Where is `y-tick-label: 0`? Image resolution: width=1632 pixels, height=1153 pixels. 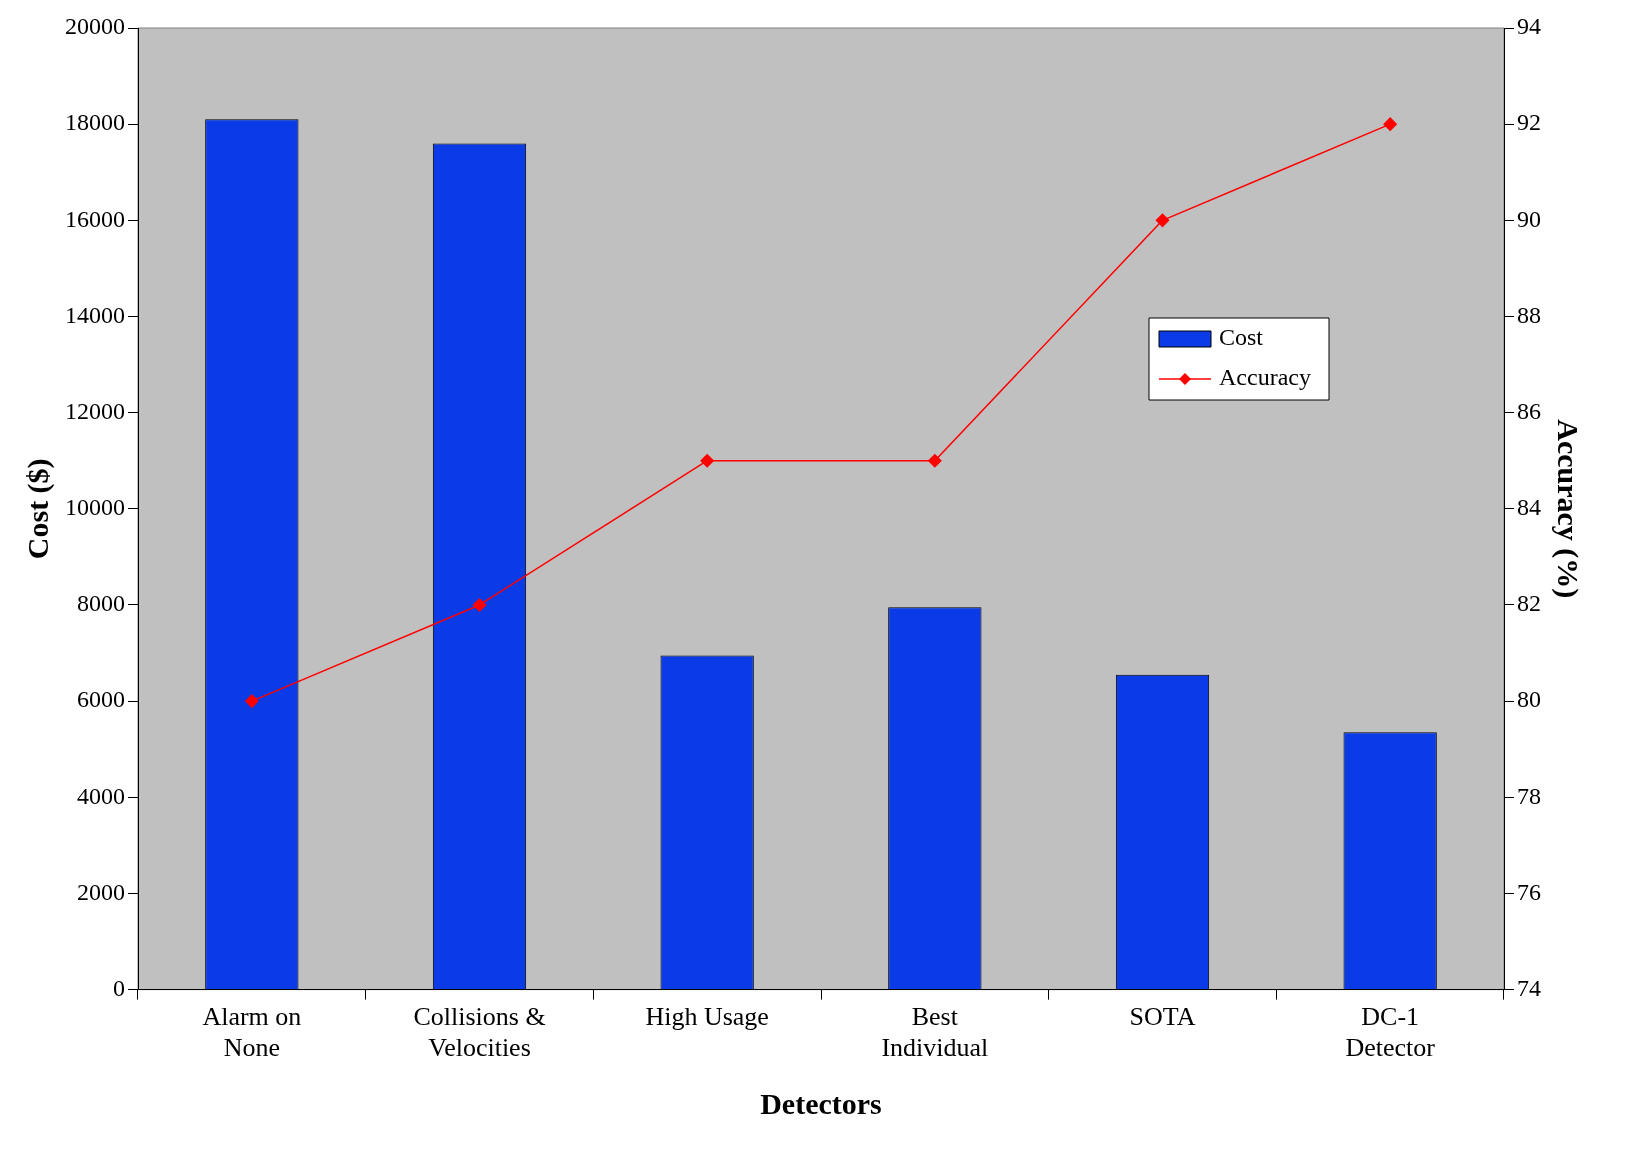
y-tick-label: 0 is located at coordinates (119, 987).